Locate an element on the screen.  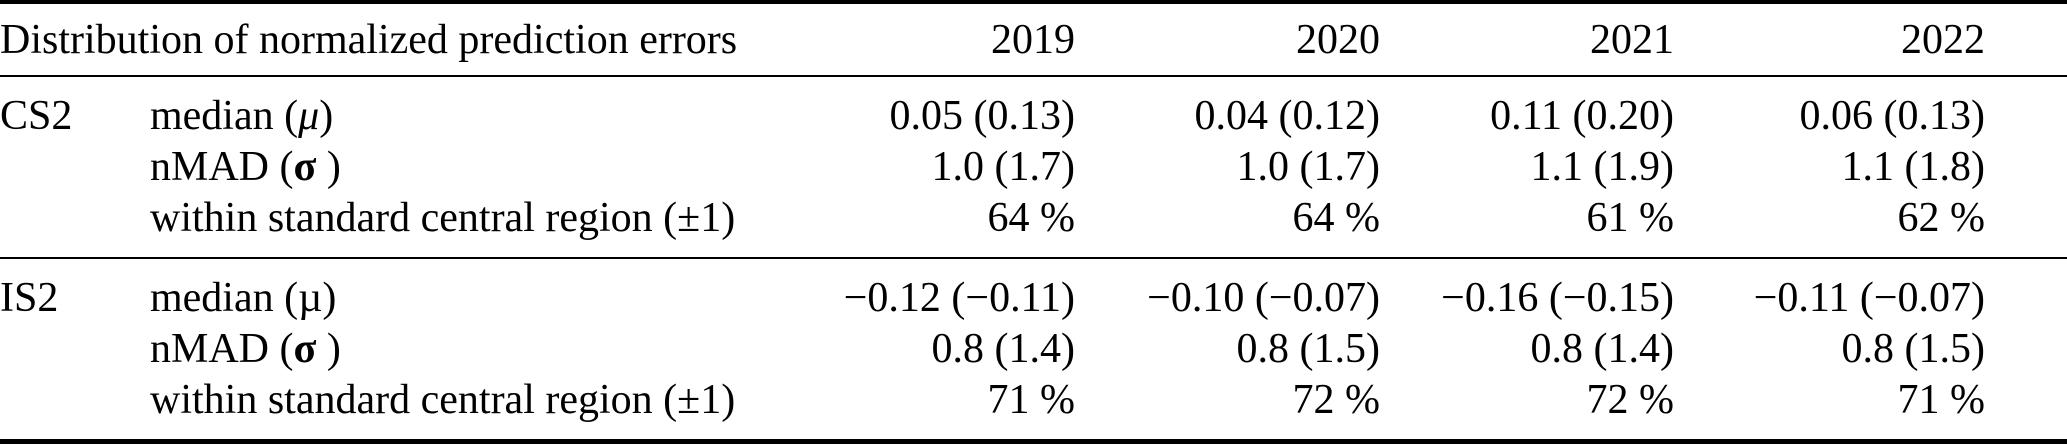
cell-value: 1.1 (1.8) is located at coordinates (1913, 167).